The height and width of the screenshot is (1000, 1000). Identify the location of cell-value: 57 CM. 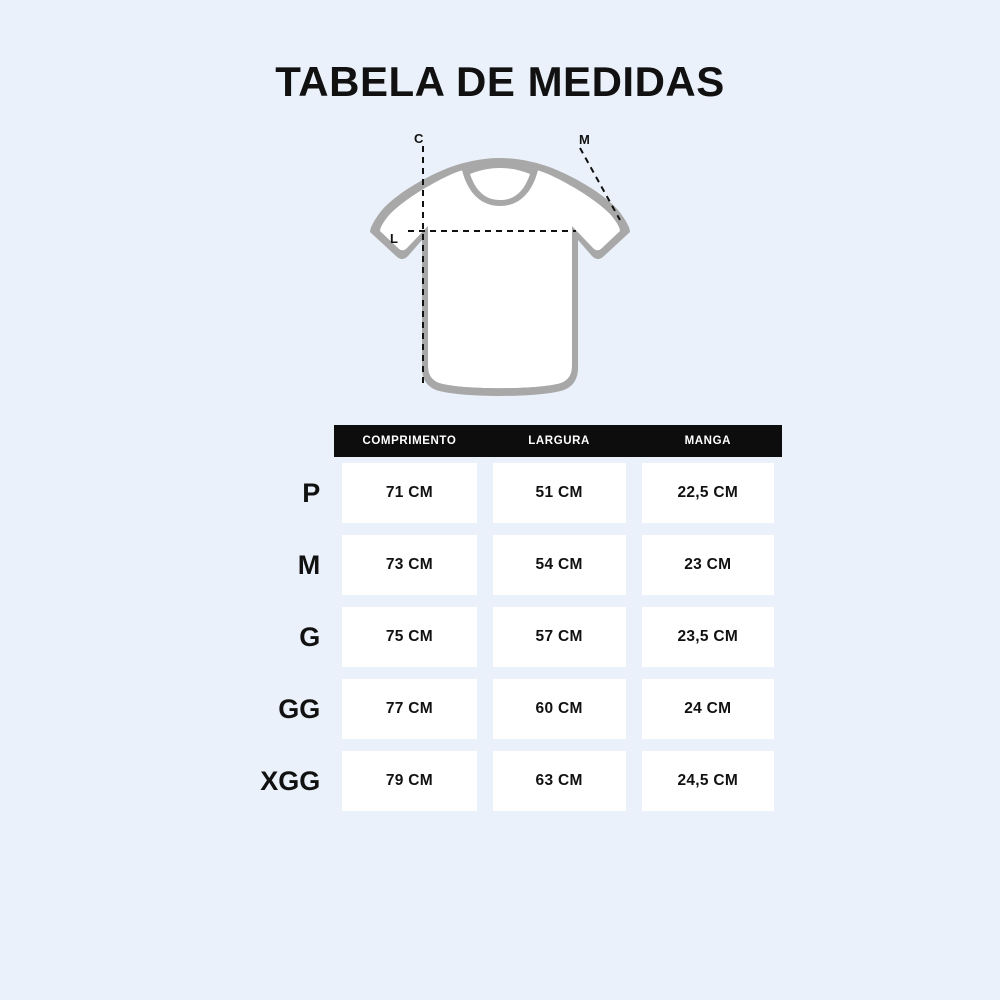
(559, 637).